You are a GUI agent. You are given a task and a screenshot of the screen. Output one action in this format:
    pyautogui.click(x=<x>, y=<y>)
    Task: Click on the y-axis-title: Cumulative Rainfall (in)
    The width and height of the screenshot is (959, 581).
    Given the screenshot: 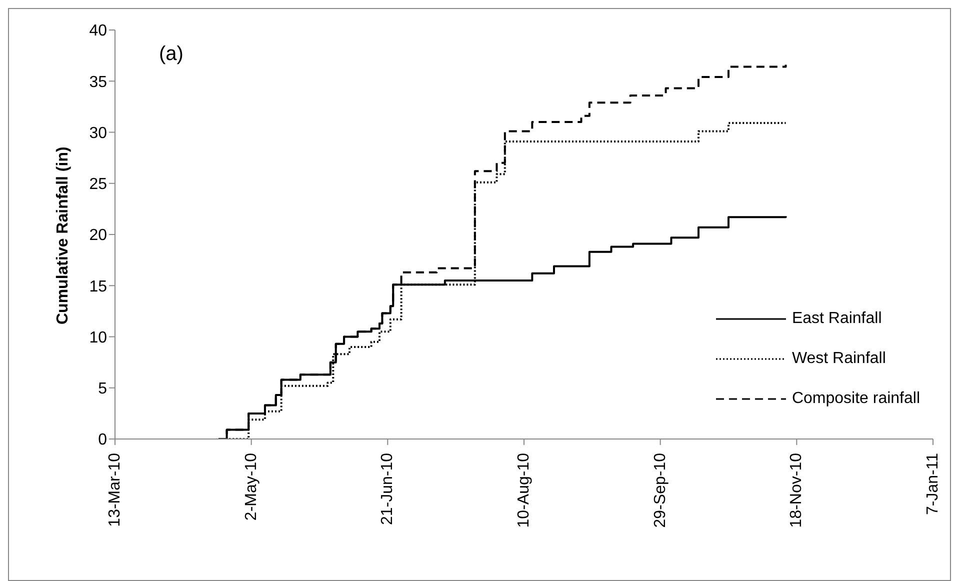 What is the action you would take?
    pyautogui.click(x=63, y=235)
    